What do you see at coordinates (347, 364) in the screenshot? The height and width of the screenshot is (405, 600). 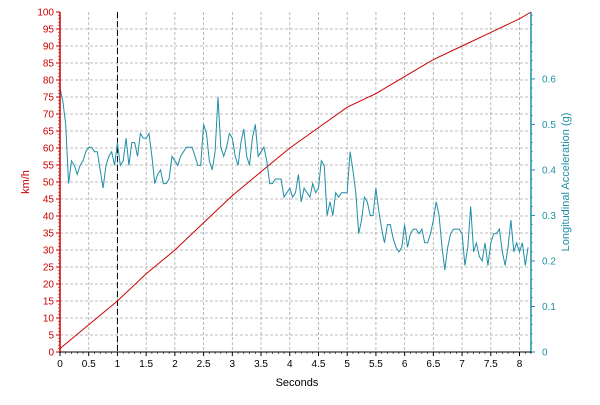 I see `x-tick-label: 5` at bounding box center [347, 364].